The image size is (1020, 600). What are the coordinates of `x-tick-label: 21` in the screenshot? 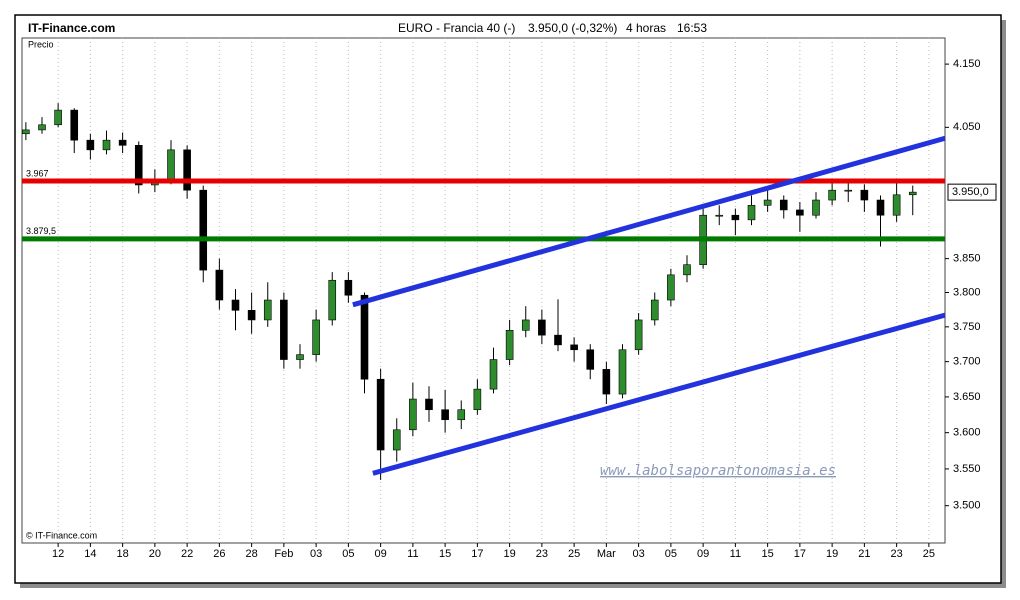 It's located at (864, 554).